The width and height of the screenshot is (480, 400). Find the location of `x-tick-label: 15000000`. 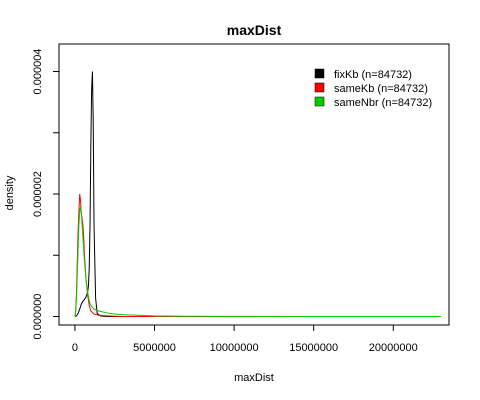

x-tick-label: 15000000 is located at coordinates (313, 348).